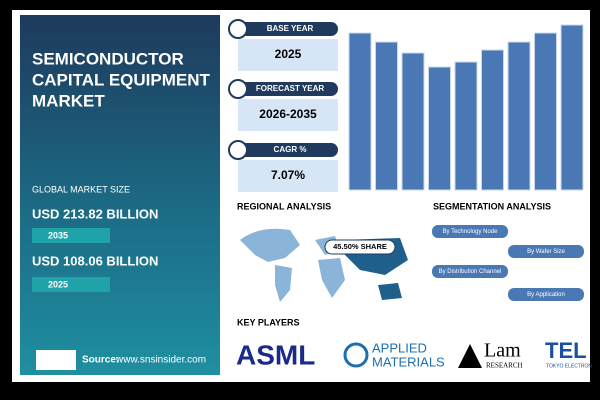 This screenshot has width=600, height=400. What do you see at coordinates (56, 360) in the screenshot?
I see `source-logo` at bounding box center [56, 360].